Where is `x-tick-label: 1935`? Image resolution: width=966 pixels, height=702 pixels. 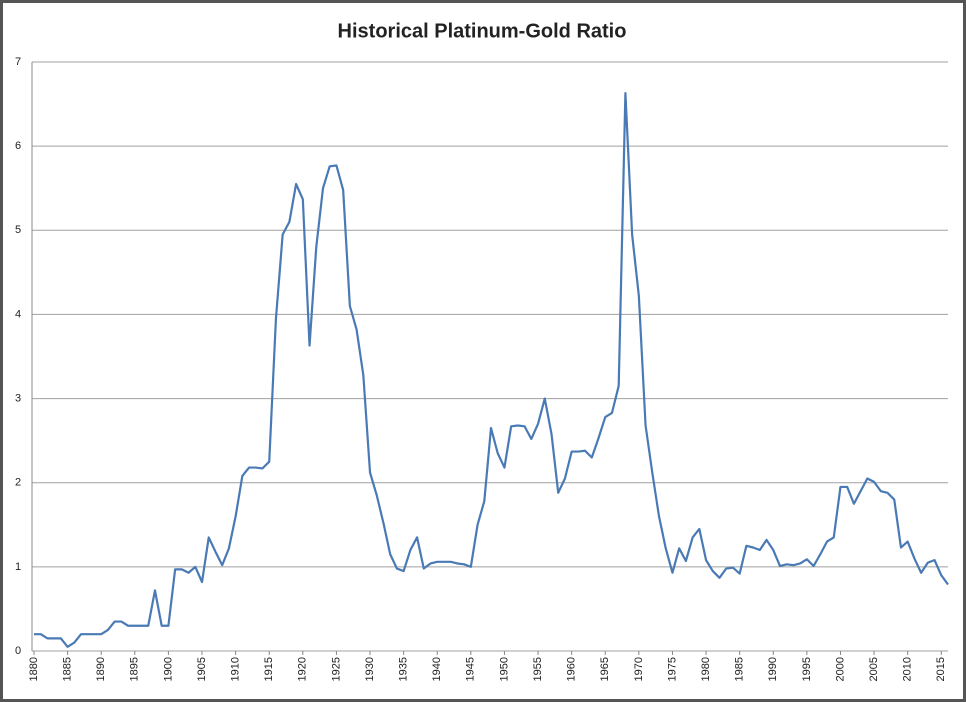 x-tick-label: 1935 is located at coordinates (404, 669).